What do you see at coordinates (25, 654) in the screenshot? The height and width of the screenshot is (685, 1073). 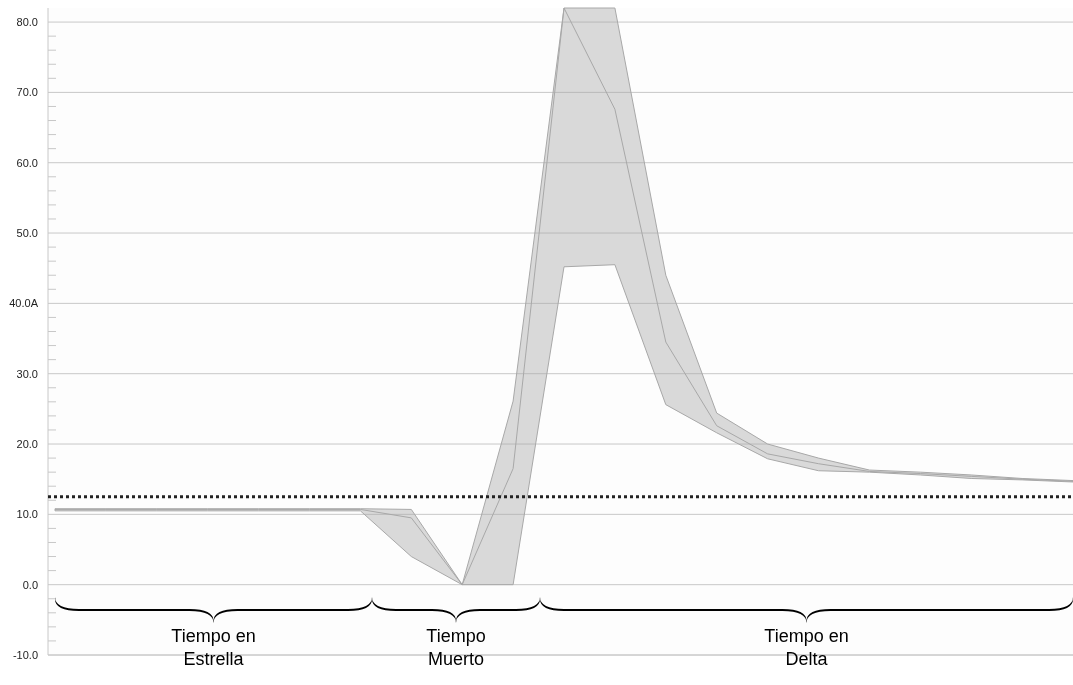 I see `y-tick-label: -10.0` at bounding box center [25, 654].